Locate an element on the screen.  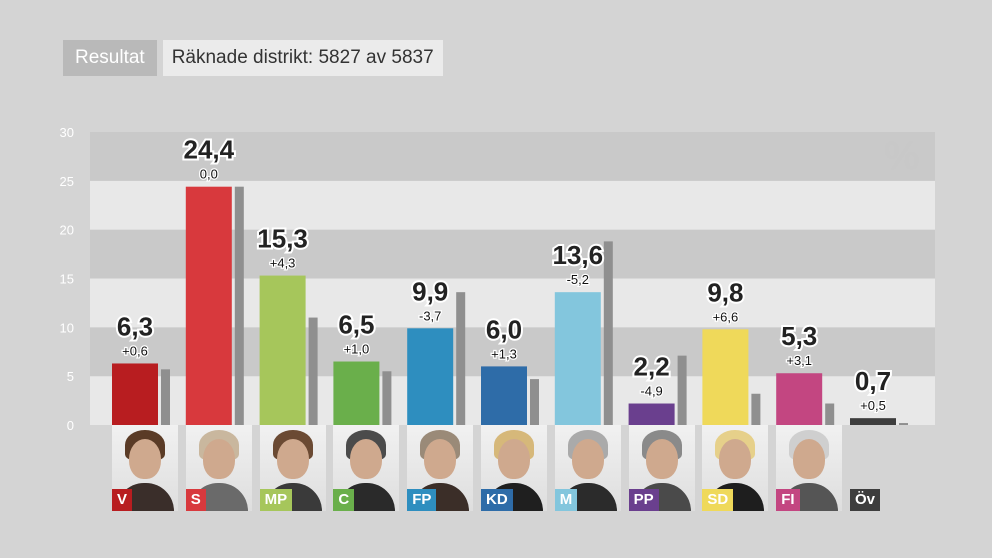
district-count: Räknade distrikt: 5827 av 5837 is located at coordinates (302, 58).